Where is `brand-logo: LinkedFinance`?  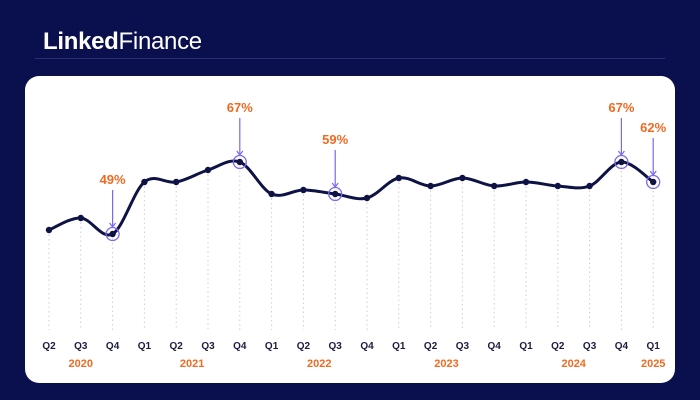
brand-logo: LinkedFinance is located at coordinates (122, 42).